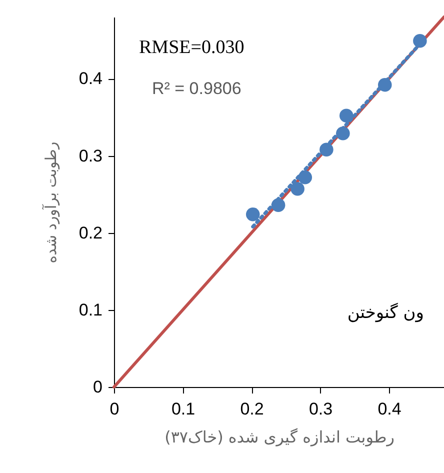 Image resolution: width=444 pixels, height=473 pixels. What do you see at coordinates (252, 409) in the screenshot?
I see `x-tick-label: 0.2` at bounding box center [252, 409].